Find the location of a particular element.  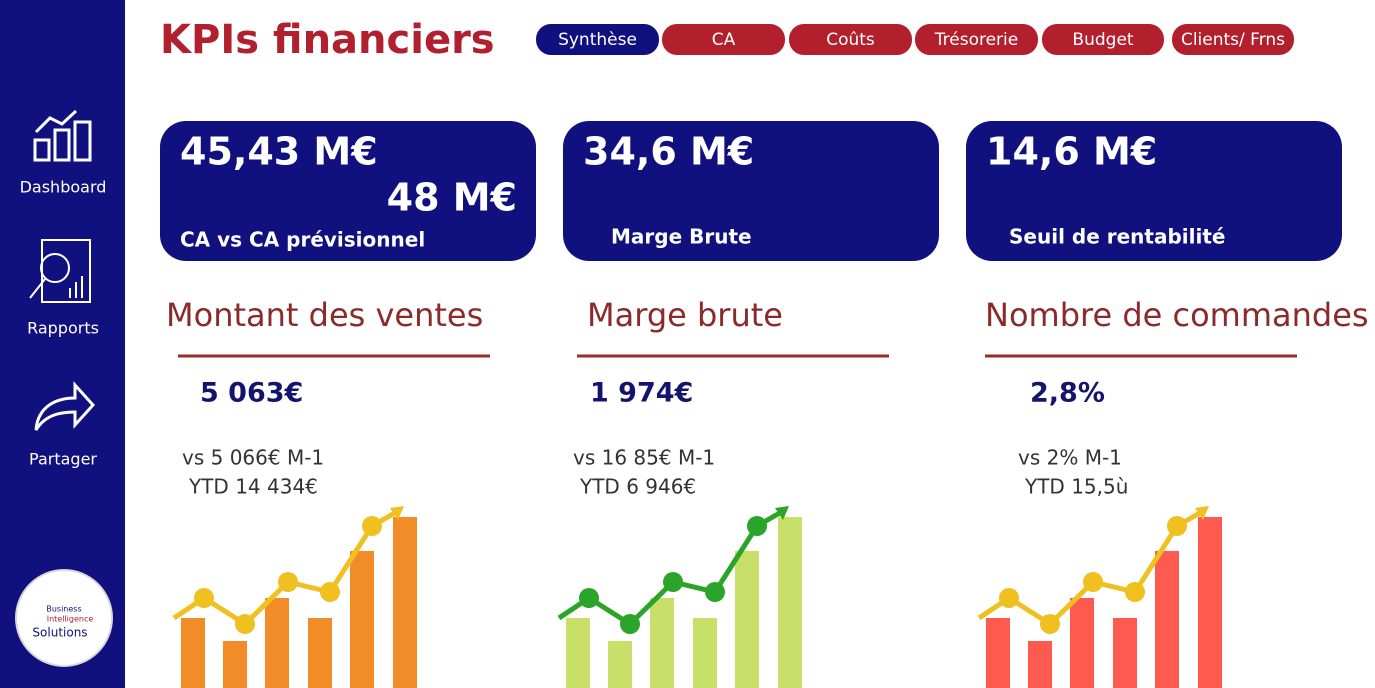

panel-value: 2,8% is located at coordinates (1067, 393).